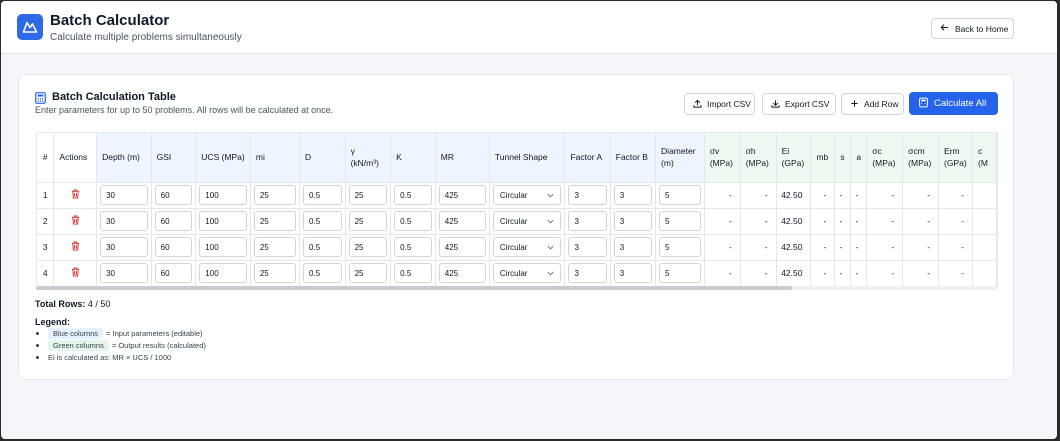 The width and height of the screenshot is (1060, 441). I want to click on col-header-mr: MR, so click(462, 158).